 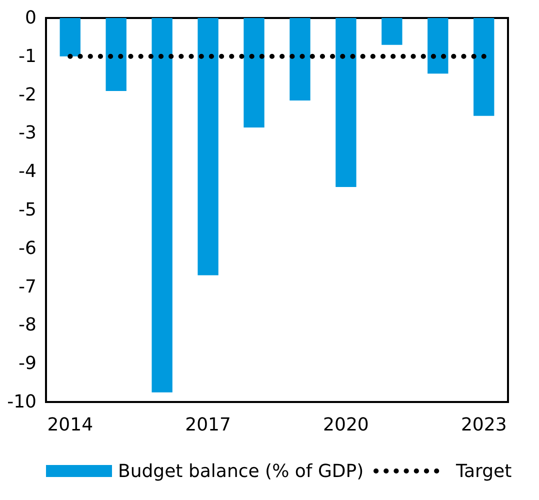 I want to click on y-tick-label: -3, so click(x=27, y=133).